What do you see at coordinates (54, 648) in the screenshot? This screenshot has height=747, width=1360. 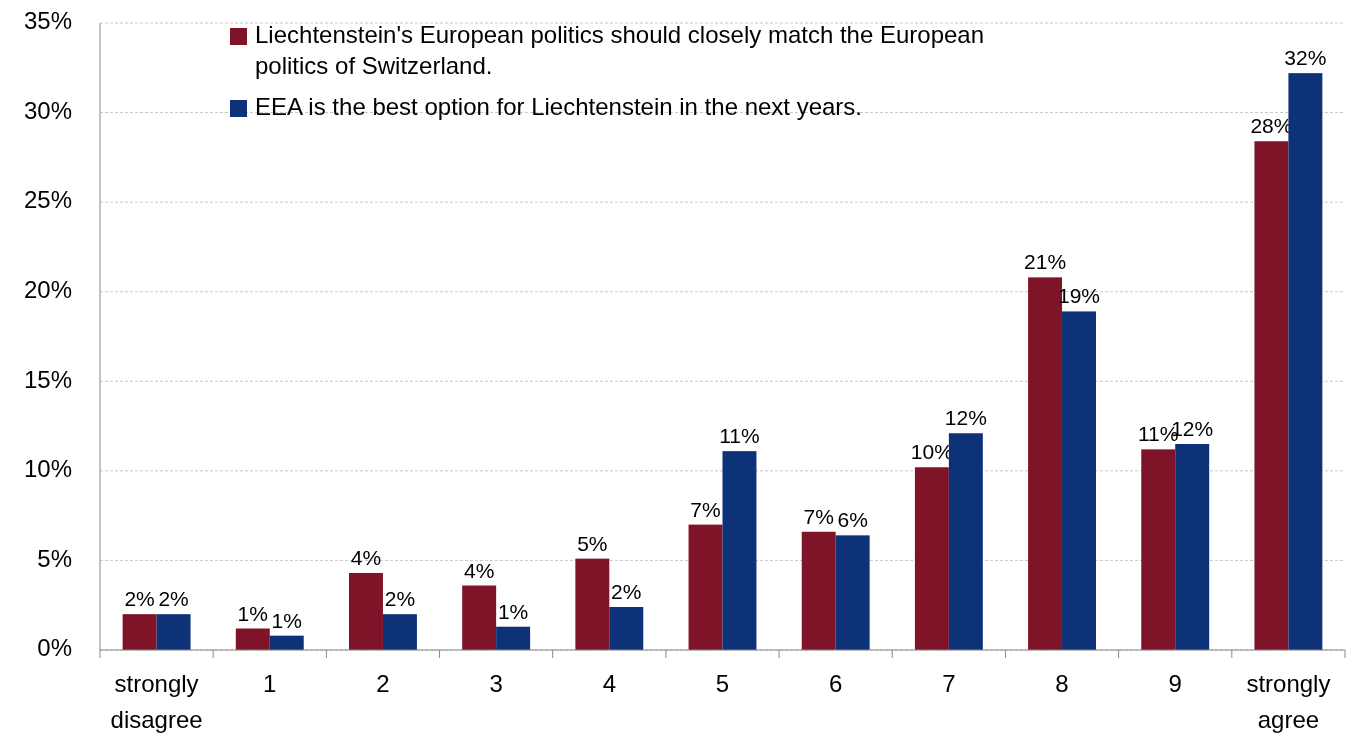 I see `y-tick-label: 0%` at bounding box center [54, 648].